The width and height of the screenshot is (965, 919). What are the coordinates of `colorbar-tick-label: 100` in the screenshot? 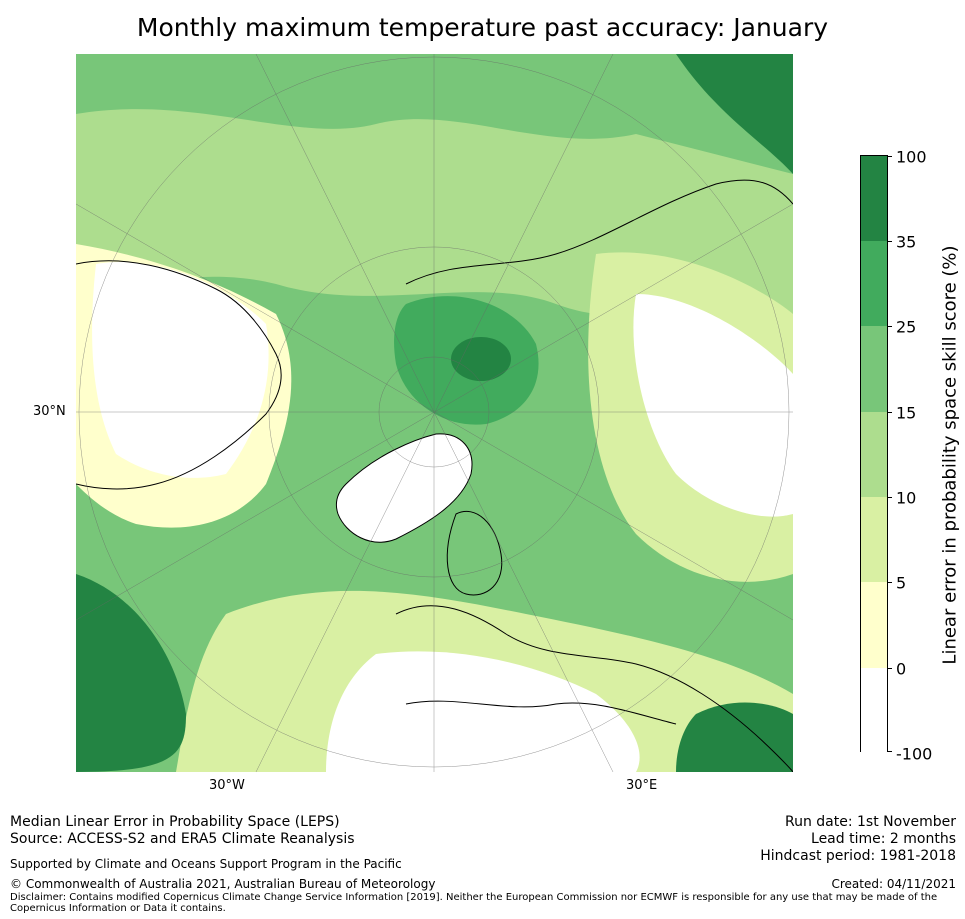 It's located at (911, 157).